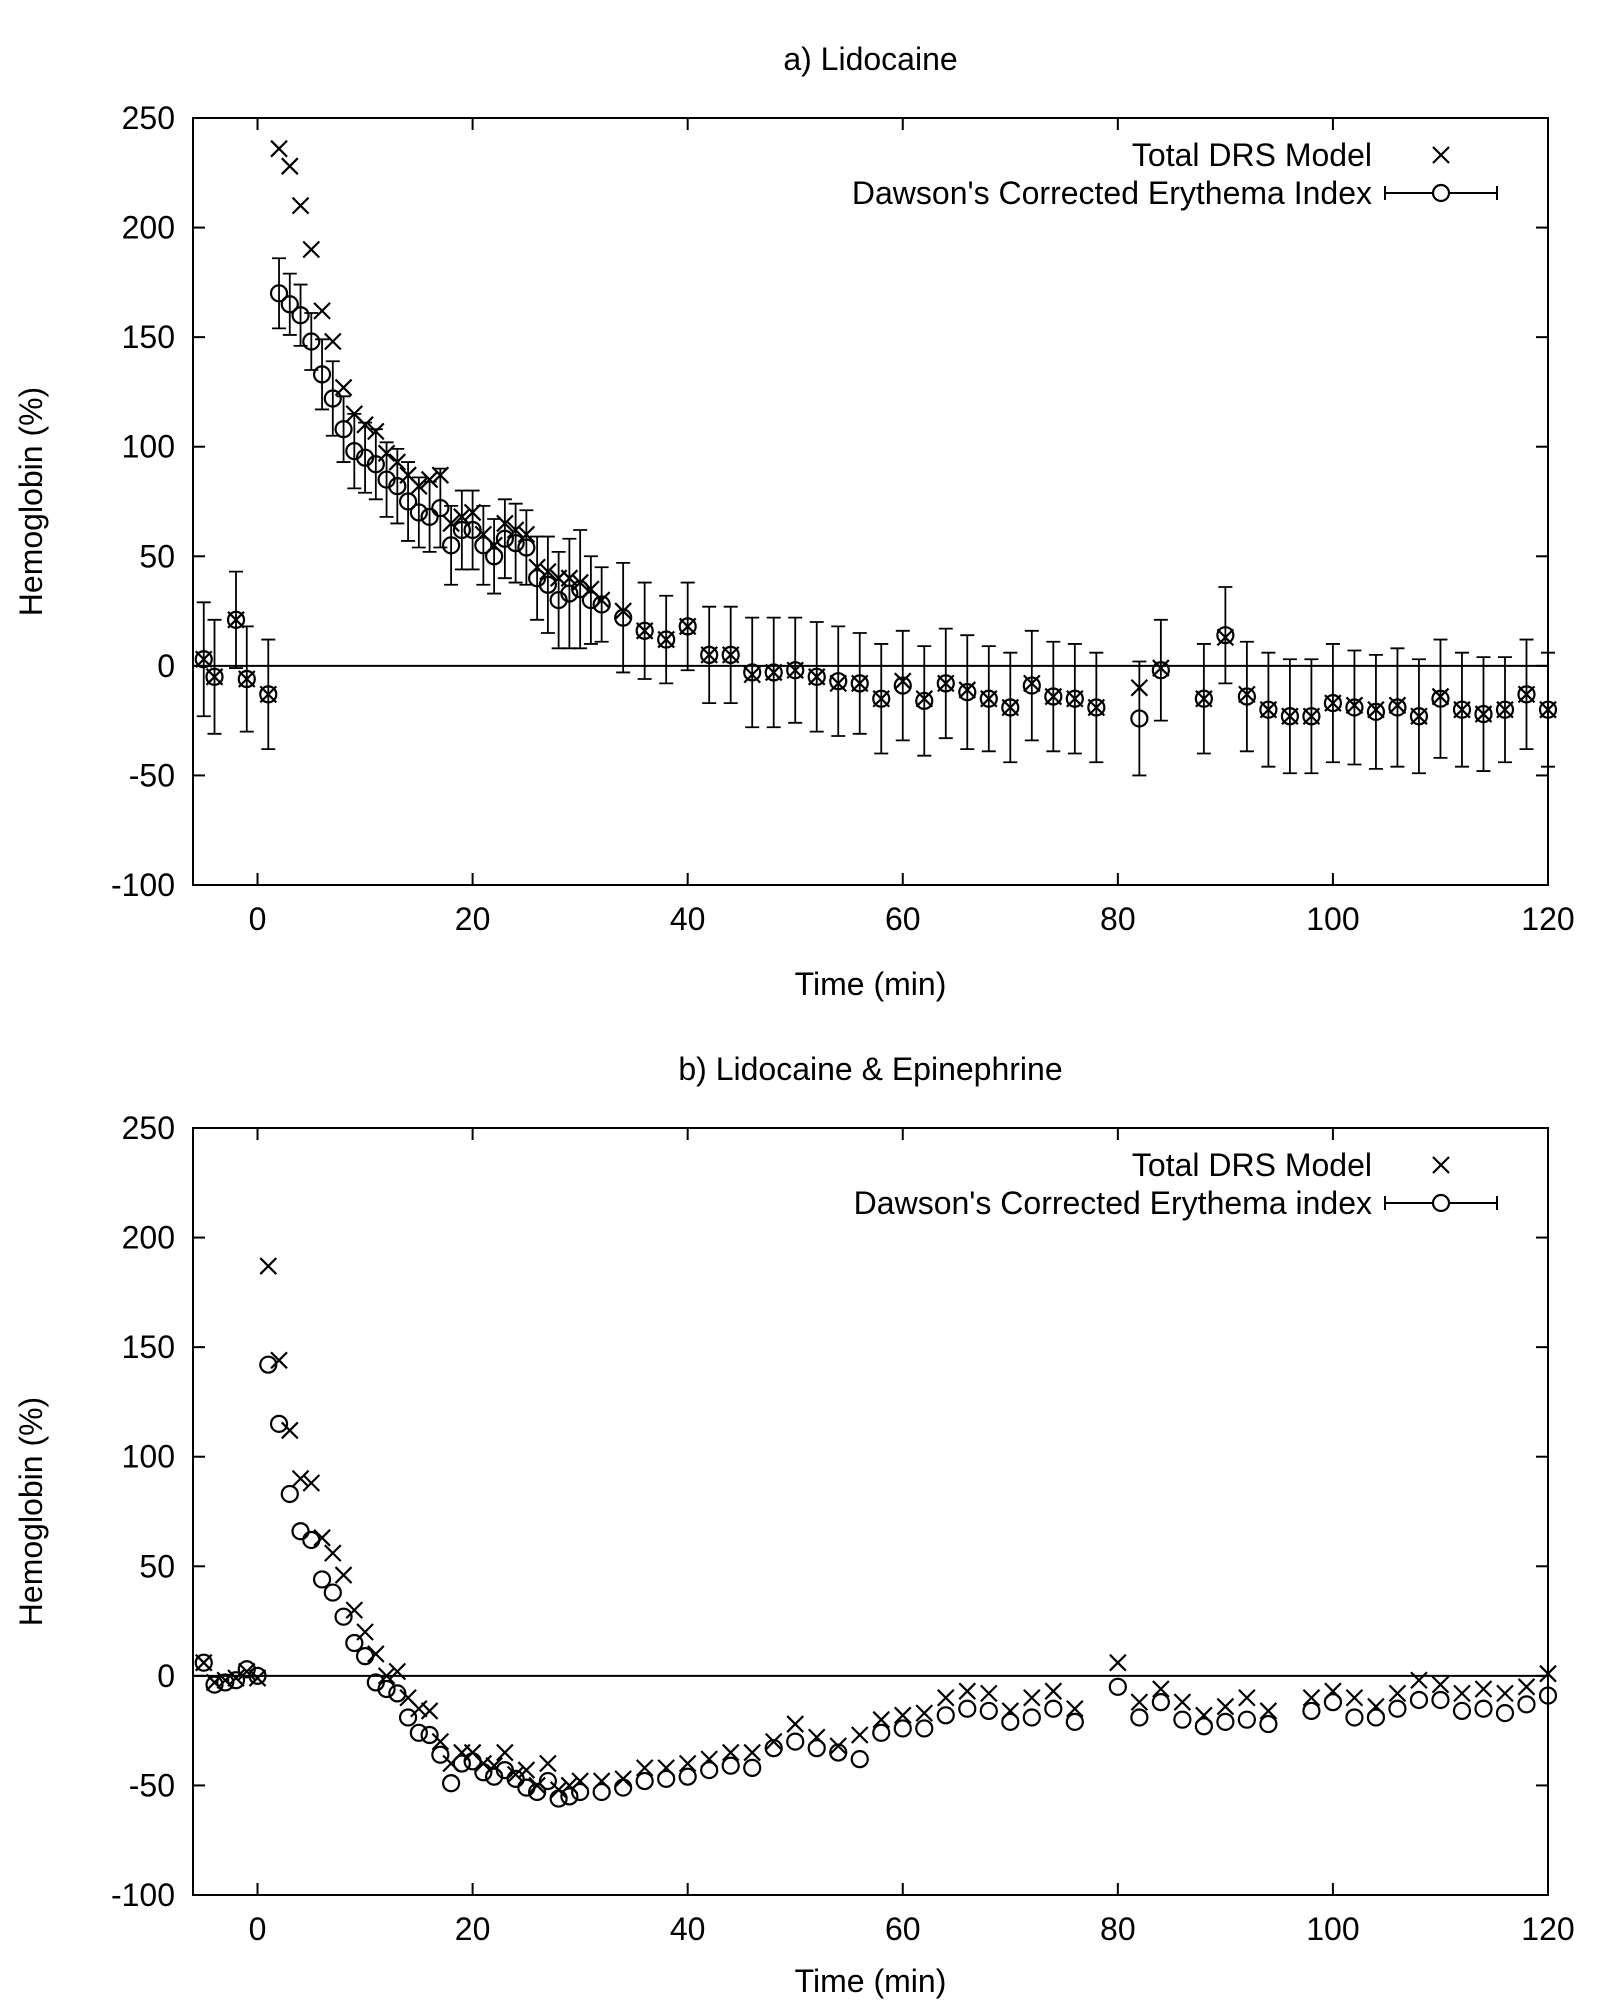 The height and width of the screenshot is (2000, 1600). I want to click on x-tick-label: 60, so click(903, 919).